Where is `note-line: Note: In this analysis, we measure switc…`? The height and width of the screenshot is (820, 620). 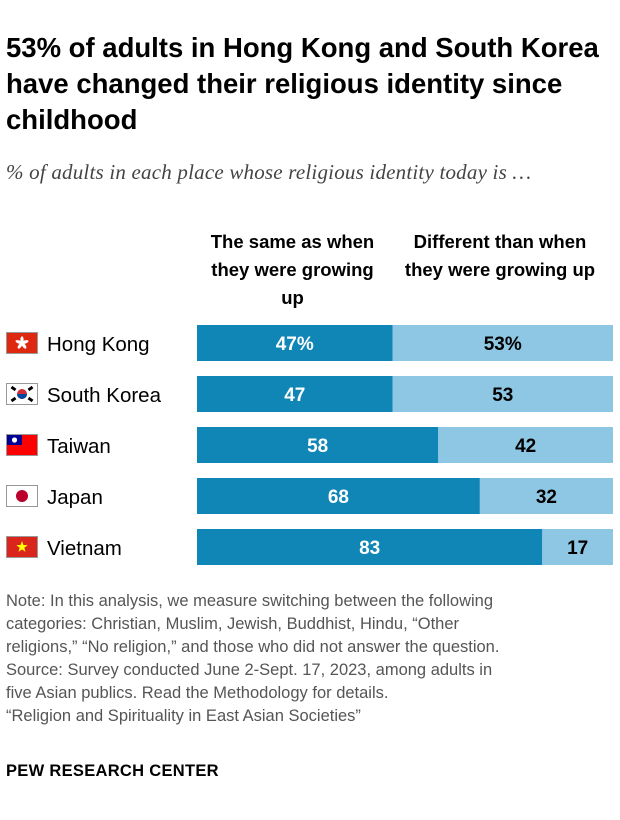 note-line: Note: In this analysis, we measure switc… is located at coordinates (249, 601).